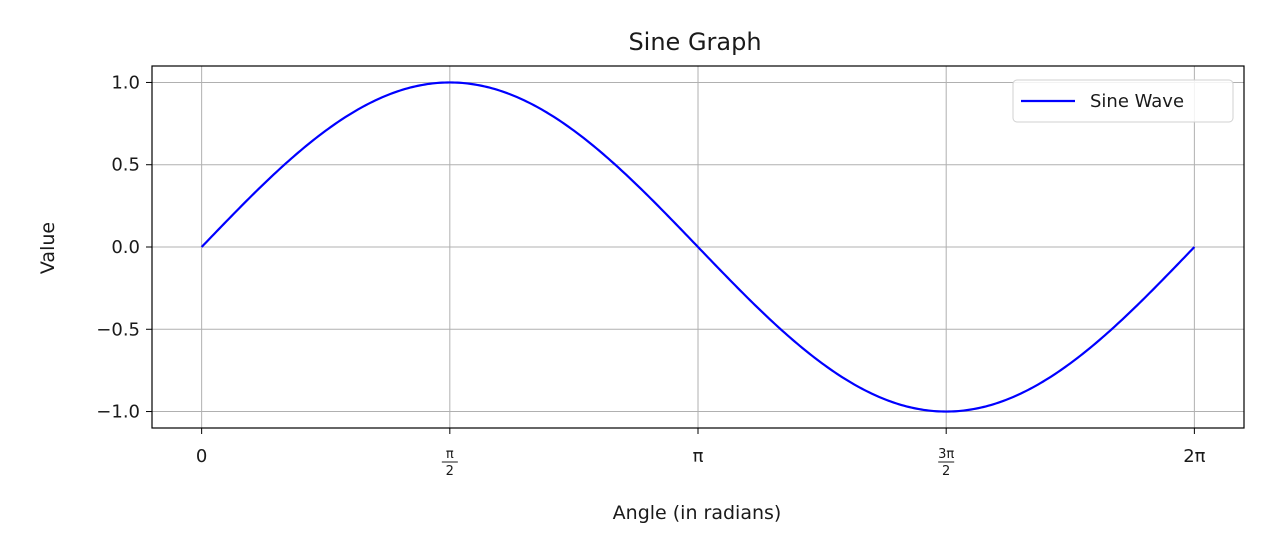 The image size is (1272, 538). Describe the element at coordinates (450, 454) in the screenshot. I see `x-tick-numerator: π` at that location.